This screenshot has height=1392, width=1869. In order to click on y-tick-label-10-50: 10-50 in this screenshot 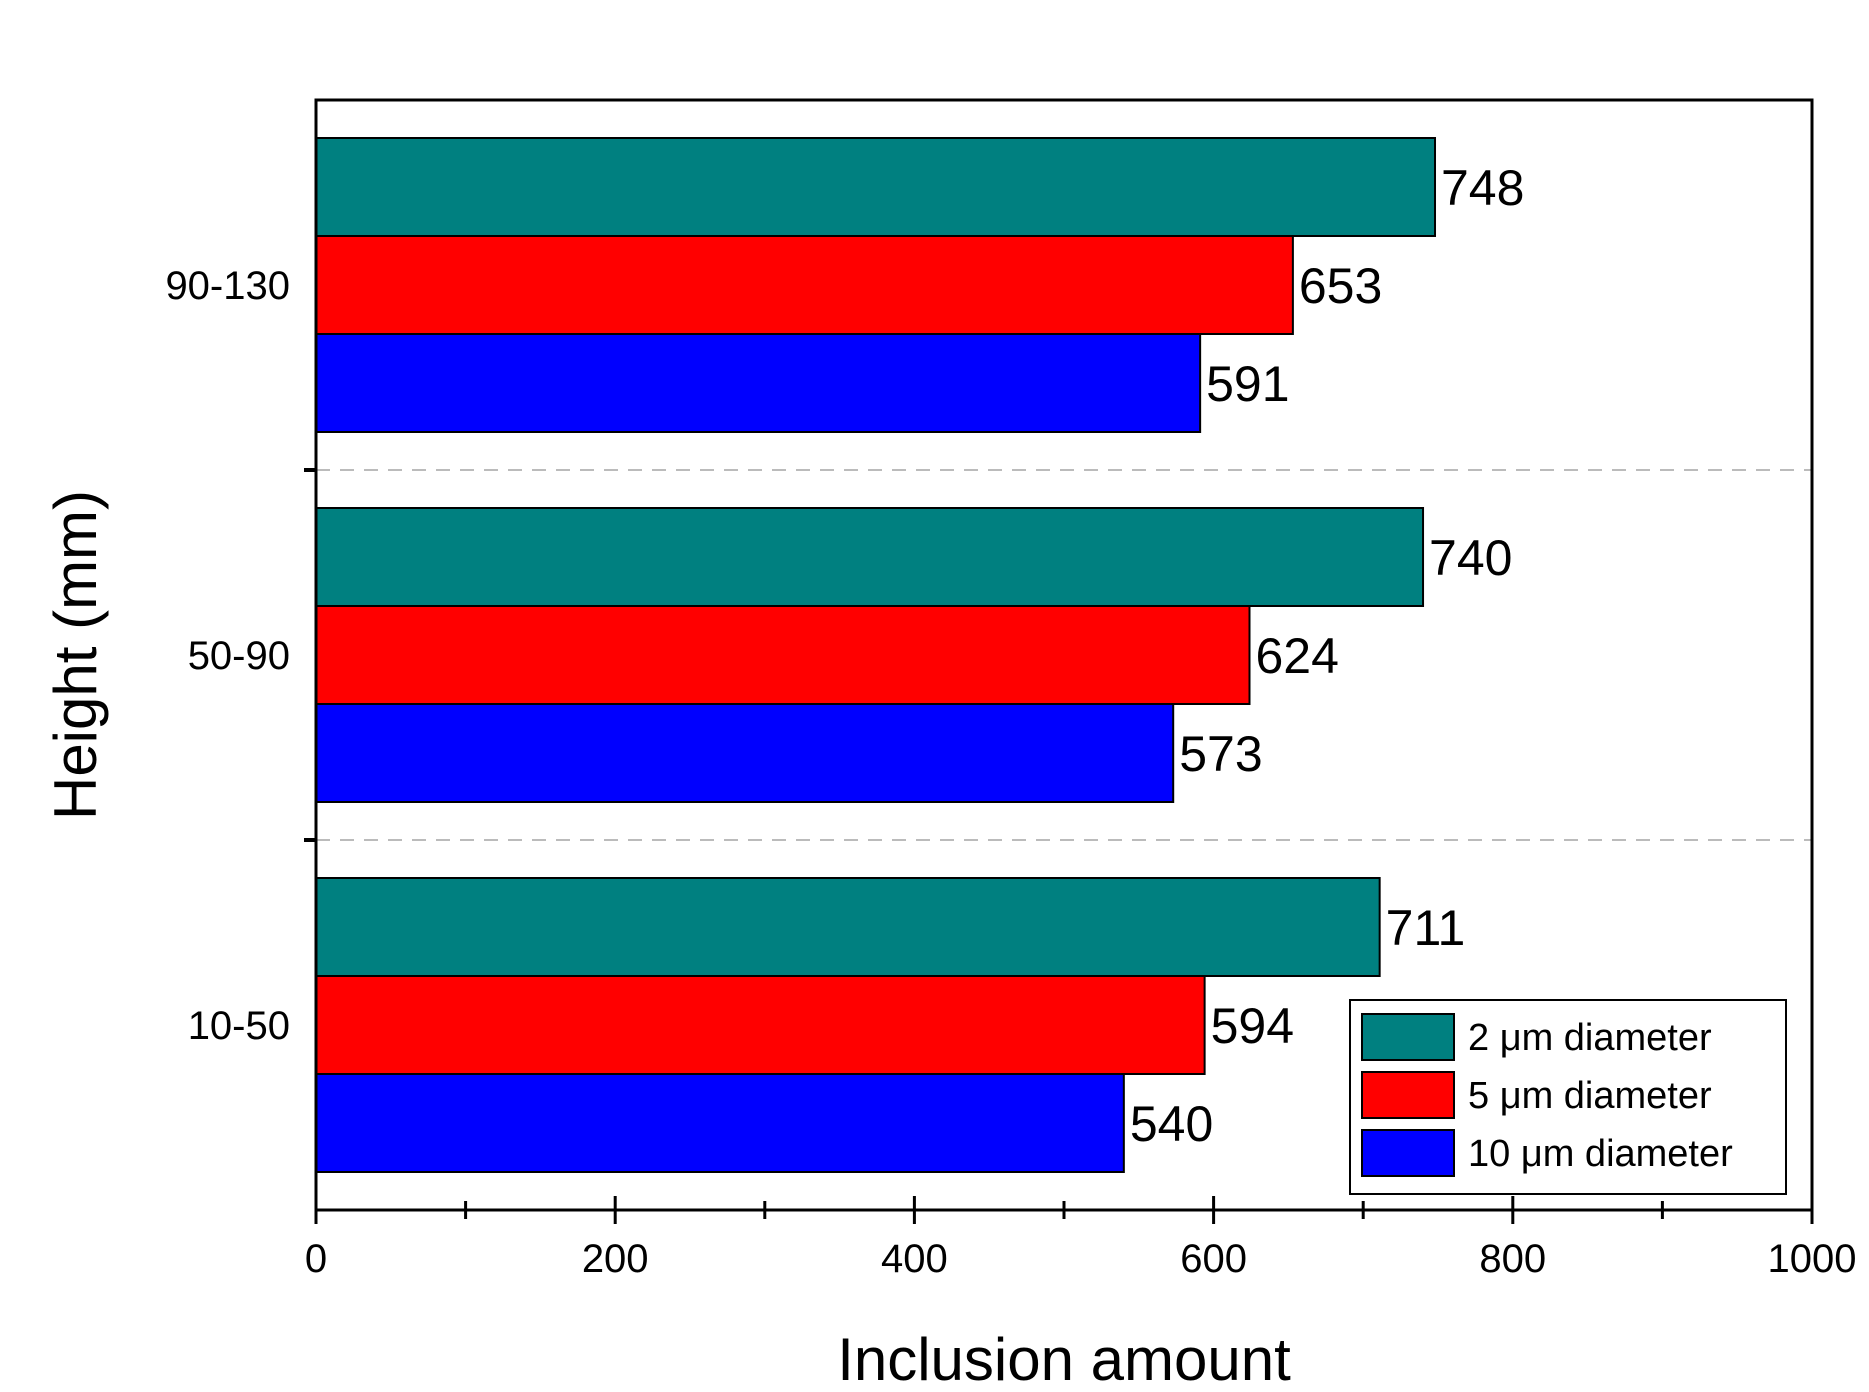, I will do `click(239, 1026)`.